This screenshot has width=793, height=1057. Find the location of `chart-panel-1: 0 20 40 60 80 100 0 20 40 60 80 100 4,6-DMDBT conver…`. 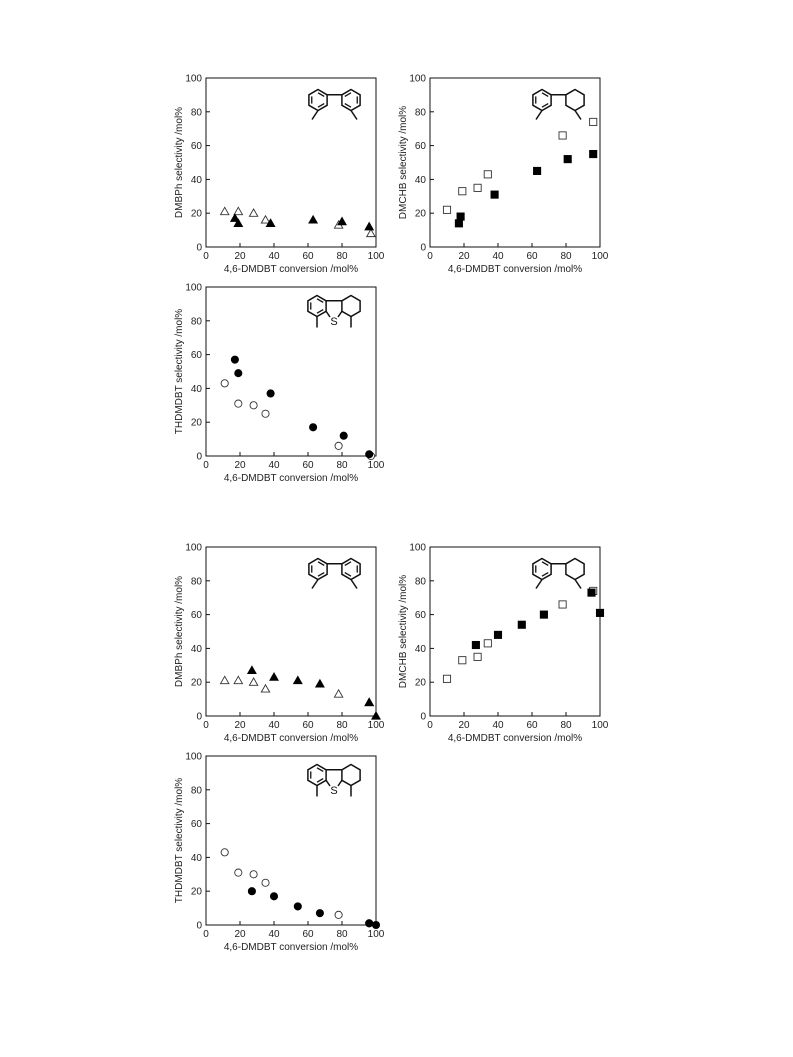

chart-panel-1: 0 20 40 60 80 100 0 20 40 60 80 100 4,6-DMDBT conver… is located at coordinates (279, 175).